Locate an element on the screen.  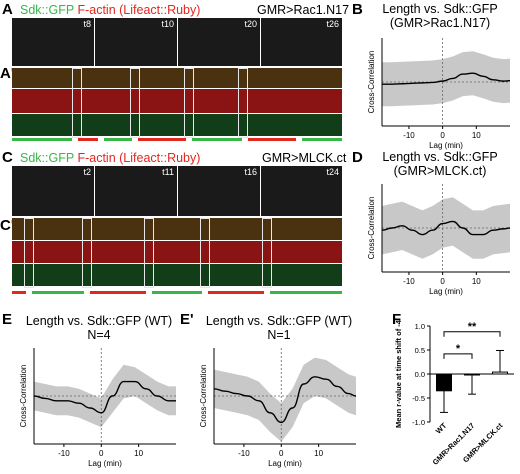
frame-a-1: t8 is located at coordinates (53, 42).